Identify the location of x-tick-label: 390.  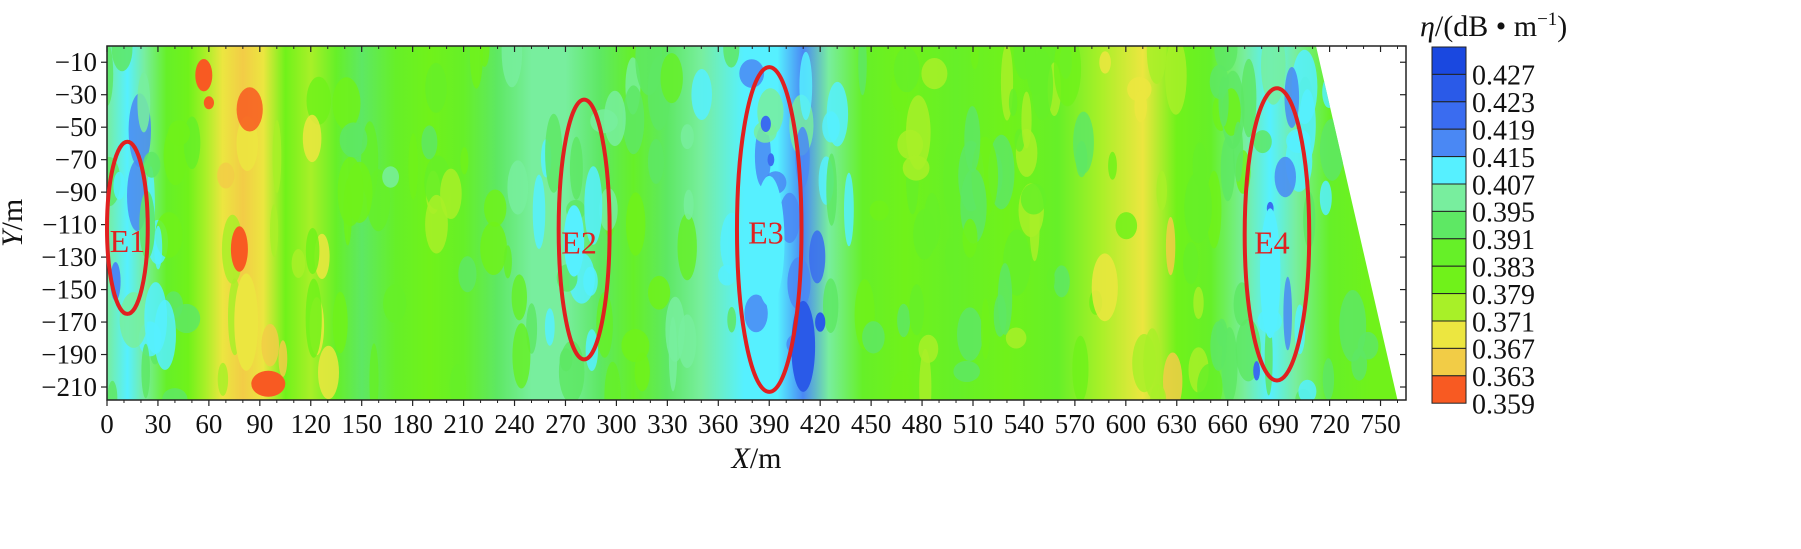
(769, 424).